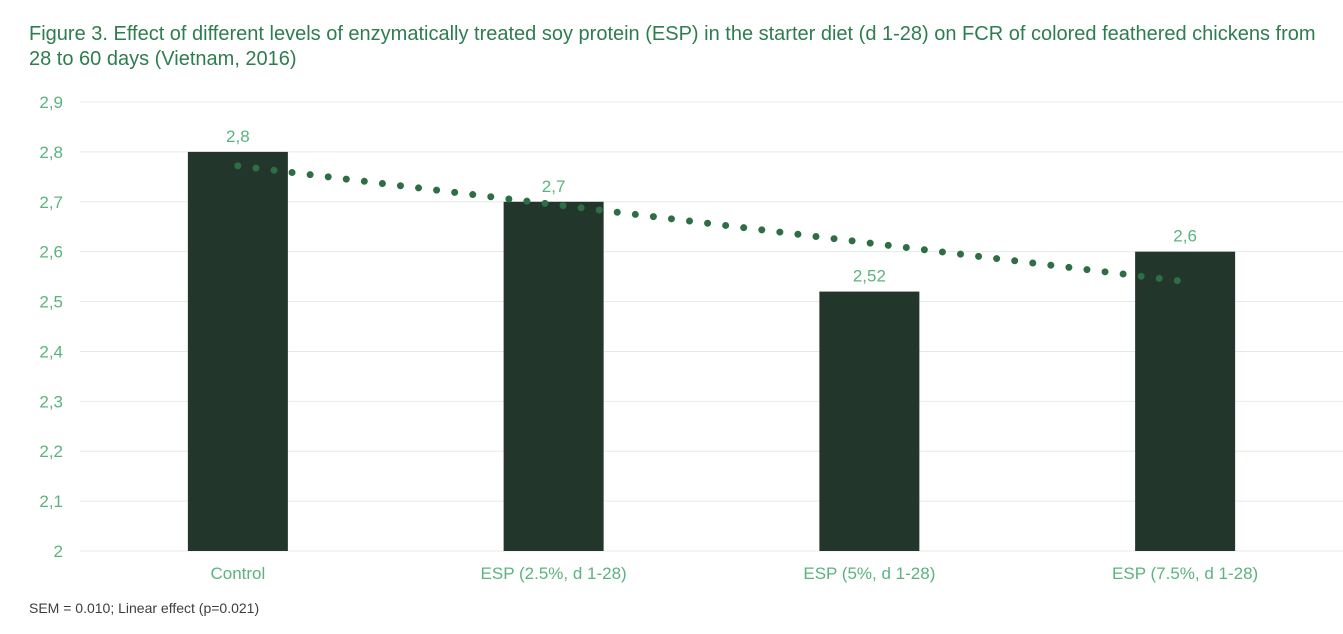 Image resolution: width=1343 pixels, height=634 pixels. What do you see at coordinates (238, 136) in the screenshot?
I see `data-label: 2,8` at bounding box center [238, 136].